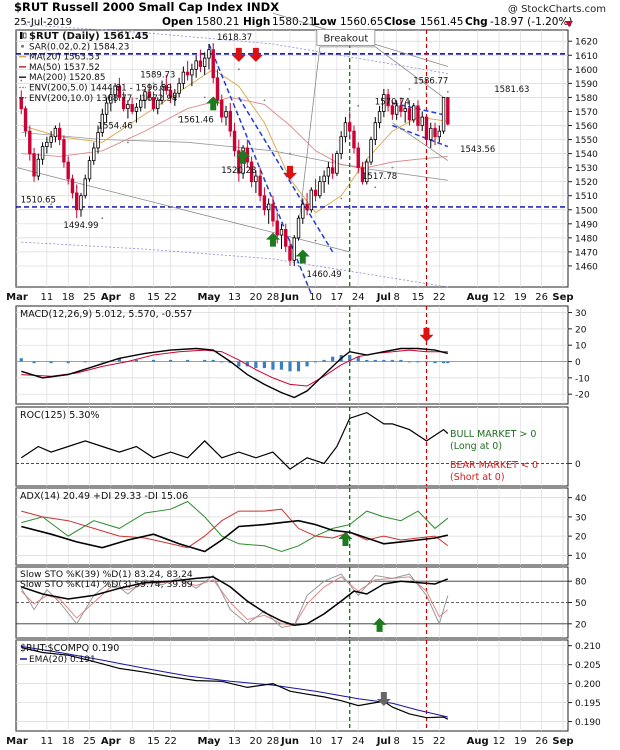 Image resolution: width=620 pixels, height=750 pixels. I want to click on roc-line, so click(234, 440).